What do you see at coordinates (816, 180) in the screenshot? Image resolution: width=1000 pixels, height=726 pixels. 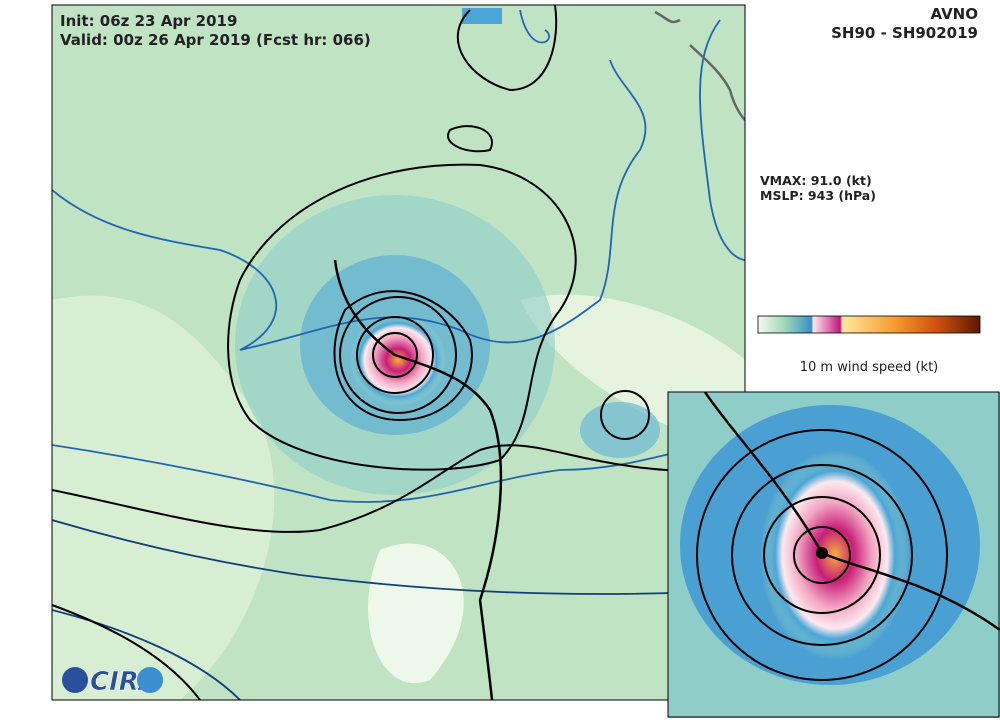 I see `vmax: VMAX: 91.0 (kt)` at bounding box center [816, 180].